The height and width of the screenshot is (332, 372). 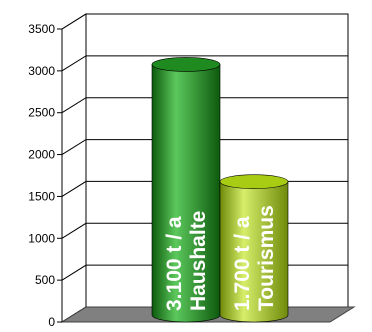 What do you see at coordinates (51, 322) in the screenshot?
I see `y-tick-label: 0` at bounding box center [51, 322].